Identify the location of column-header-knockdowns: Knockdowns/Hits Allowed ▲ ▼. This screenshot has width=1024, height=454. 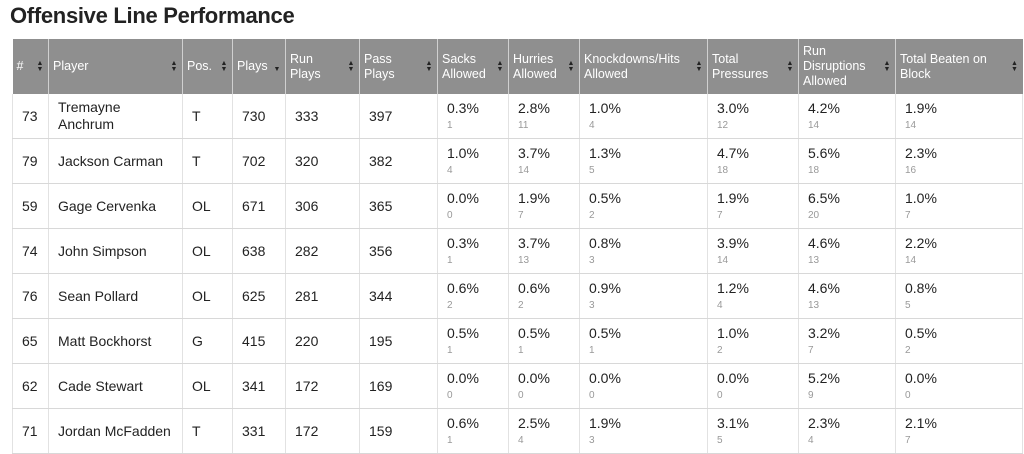
(643, 66).